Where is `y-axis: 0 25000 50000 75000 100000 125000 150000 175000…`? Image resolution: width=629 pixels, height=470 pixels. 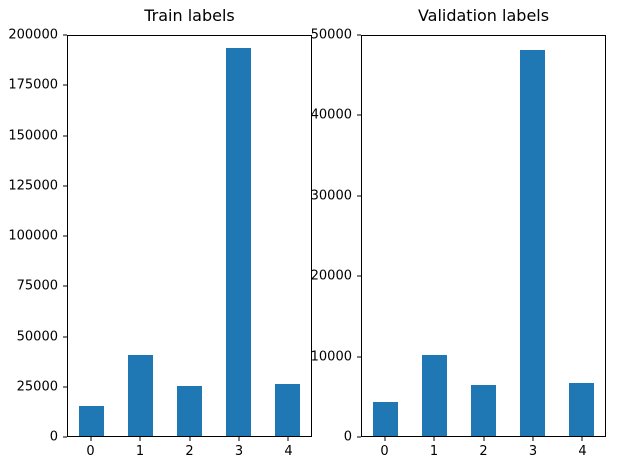
y-axis: 0 25000 50000 75000 100000 125000 150000 175000… is located at coordinates (33, 236).